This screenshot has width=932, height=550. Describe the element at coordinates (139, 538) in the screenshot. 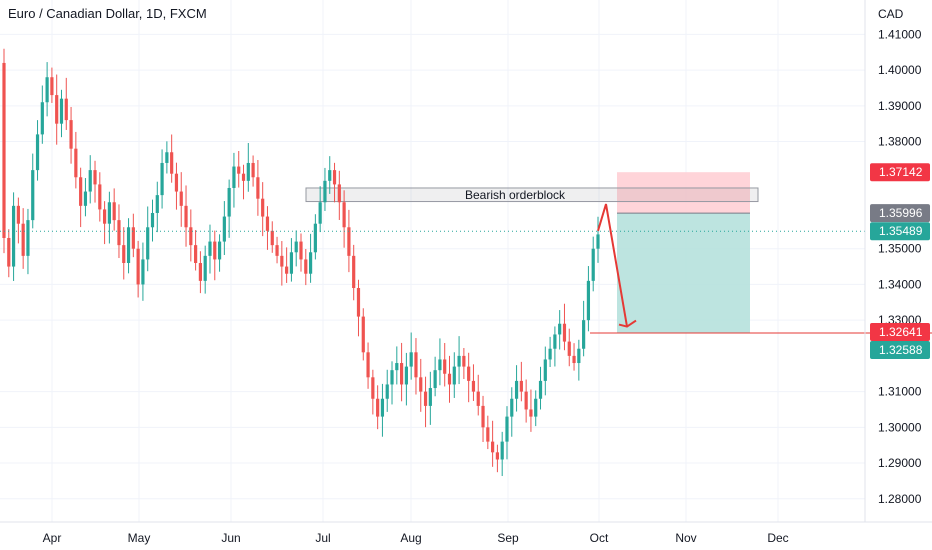

I see `x-tick-label: May` at that location.